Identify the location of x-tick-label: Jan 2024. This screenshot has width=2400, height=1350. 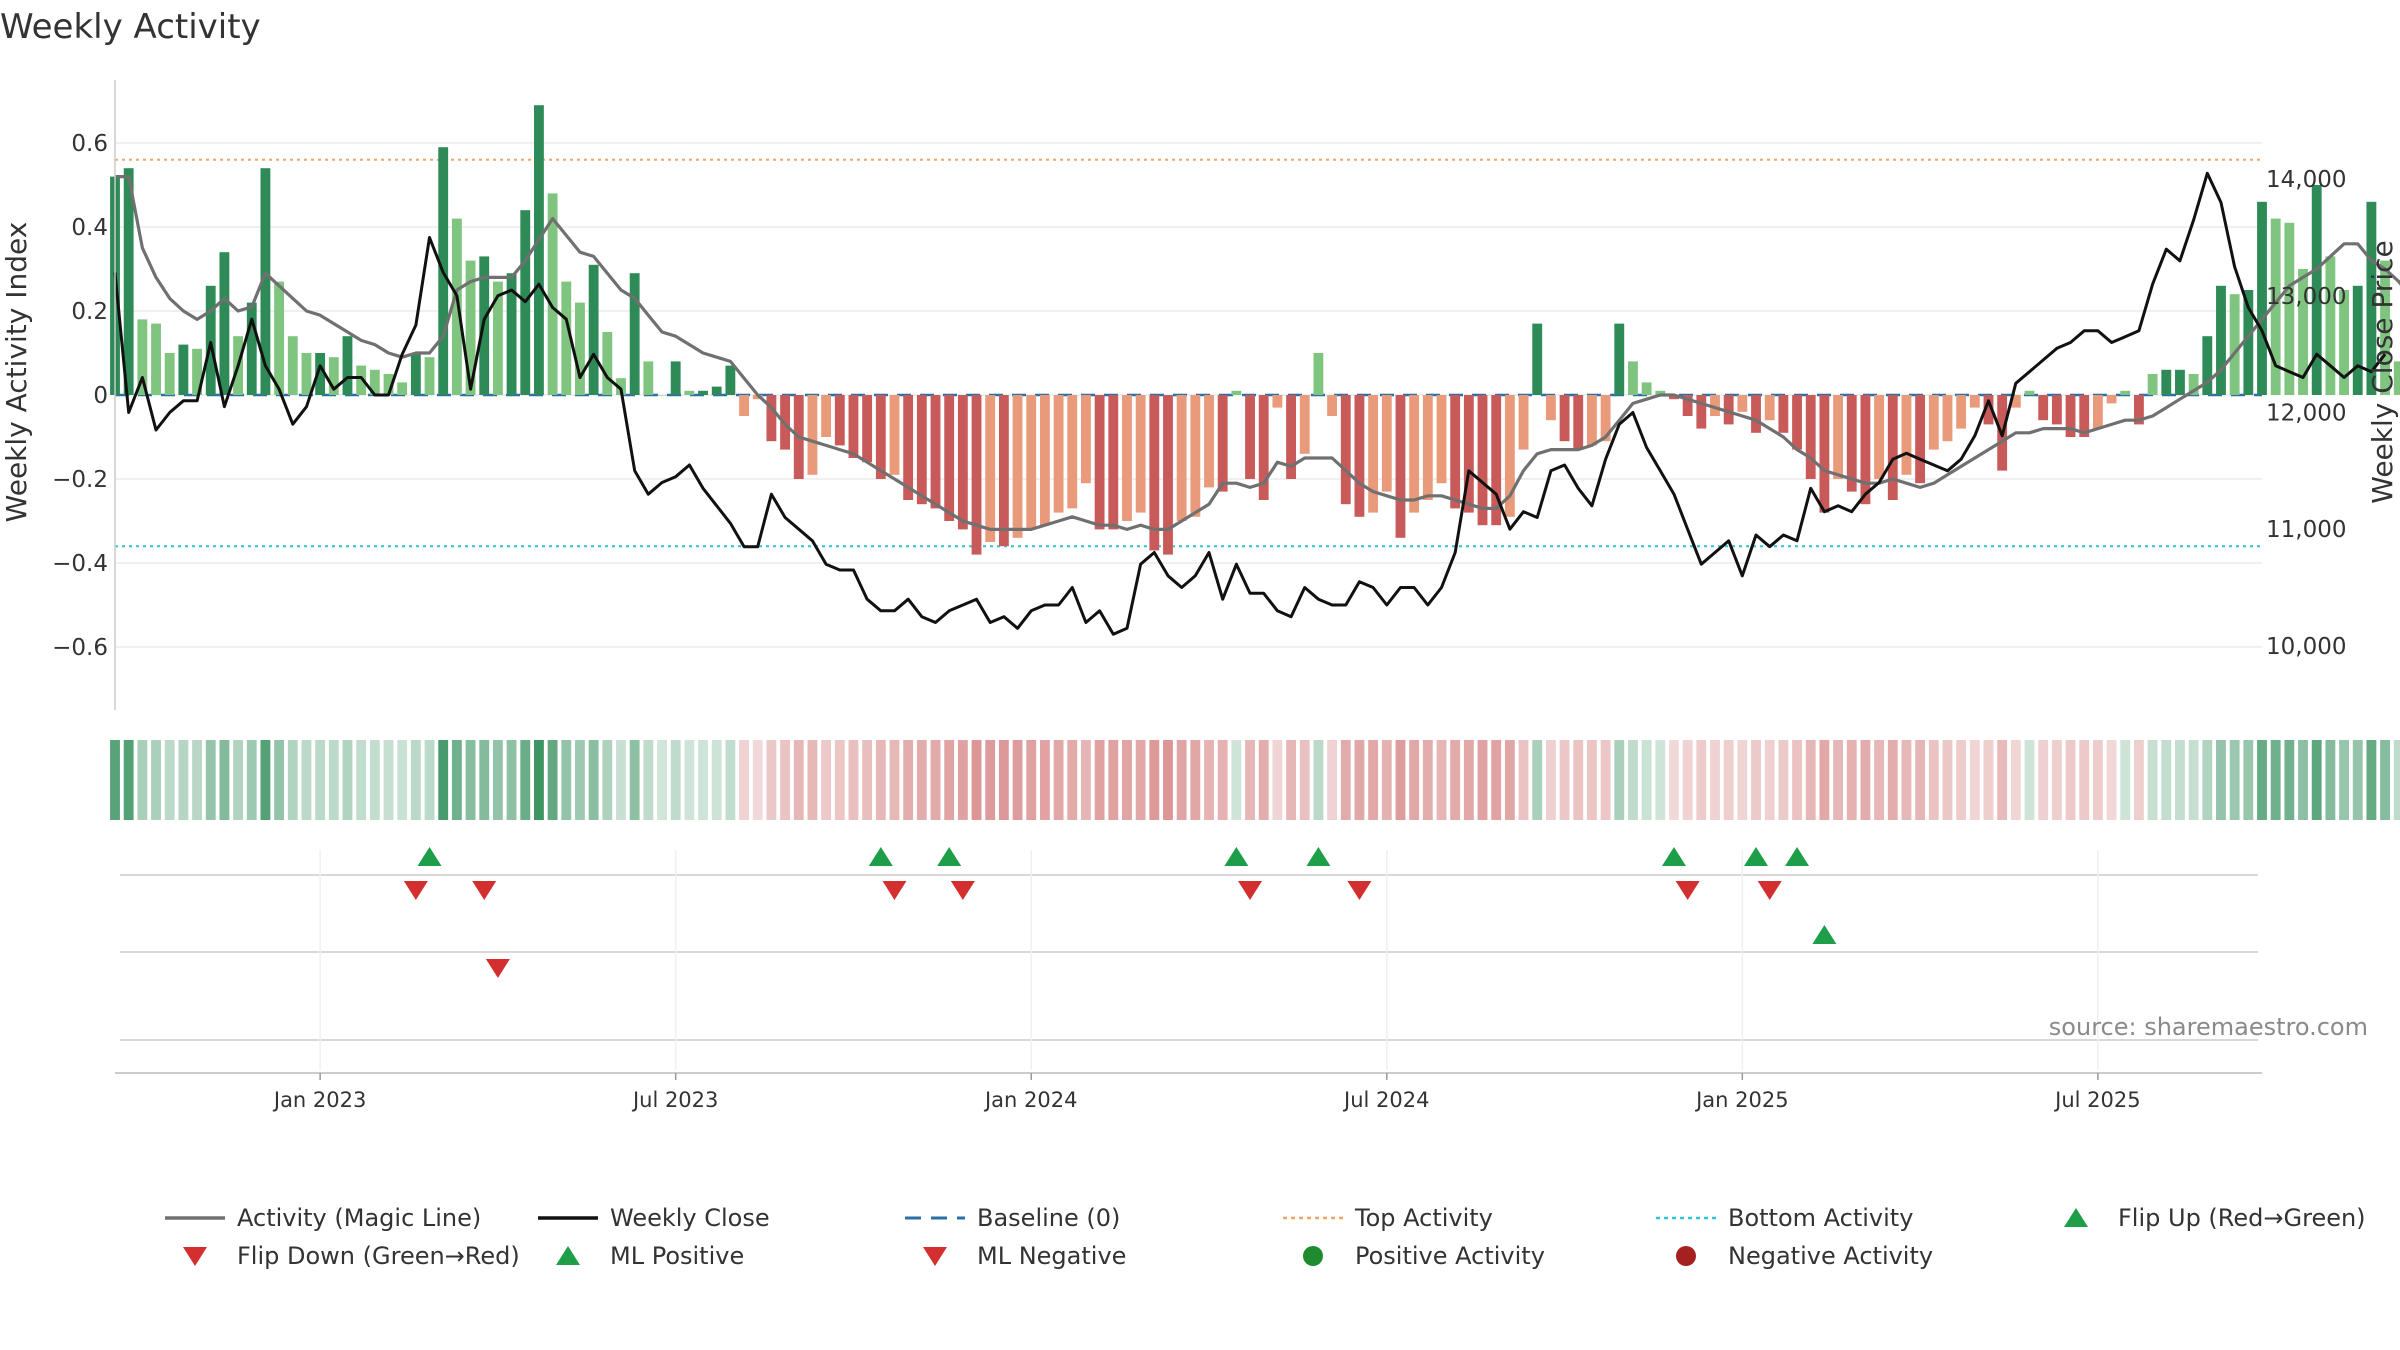
(1030, 1100).